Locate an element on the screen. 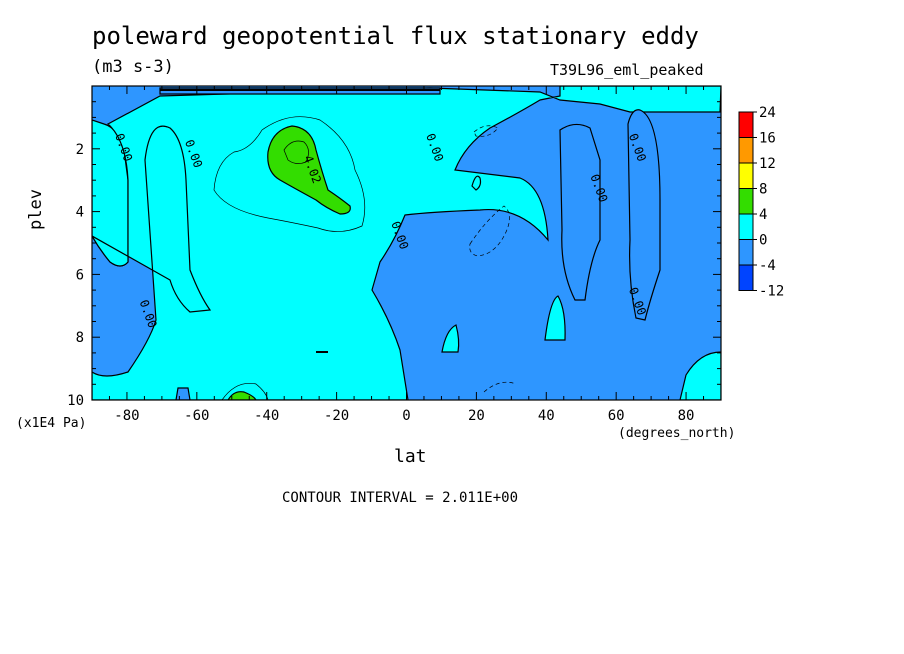 The height and width of the screenshot is (654, 904). field-negative-band-east is located at coordinates (644, 215).